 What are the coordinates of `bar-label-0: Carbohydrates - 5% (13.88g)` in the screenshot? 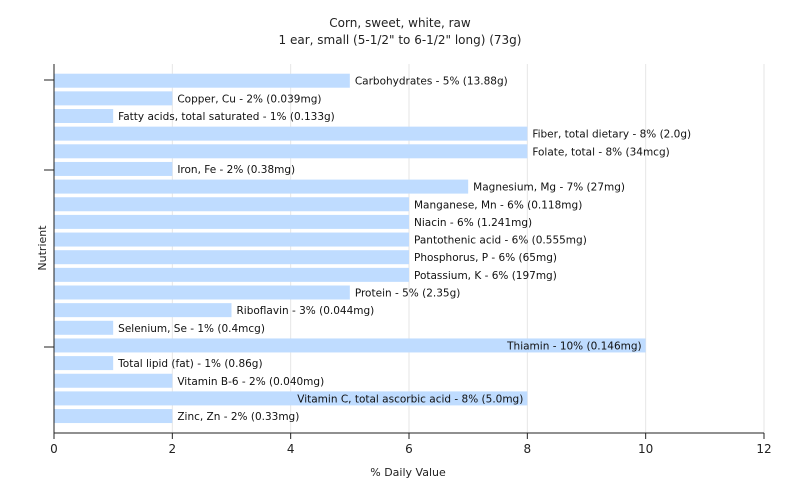 It's located at (431, 82).